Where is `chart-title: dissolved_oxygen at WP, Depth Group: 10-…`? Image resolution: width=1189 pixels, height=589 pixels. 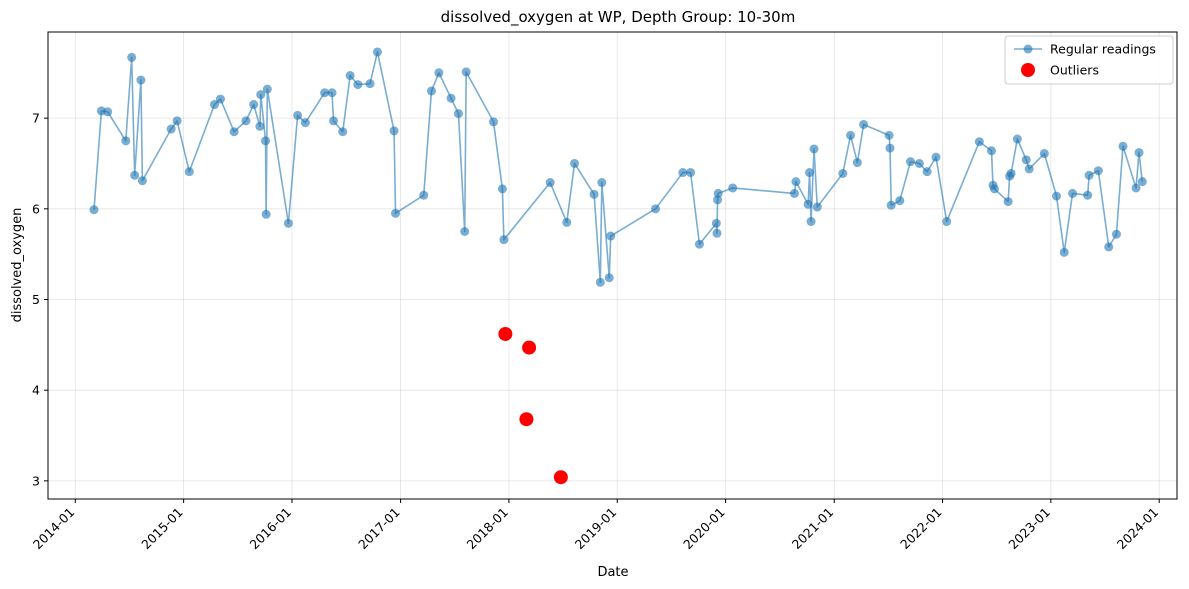
chart-title: dissolved_oxygen at WP, Depth Group: 10-… is located at coordinates (618, 17).